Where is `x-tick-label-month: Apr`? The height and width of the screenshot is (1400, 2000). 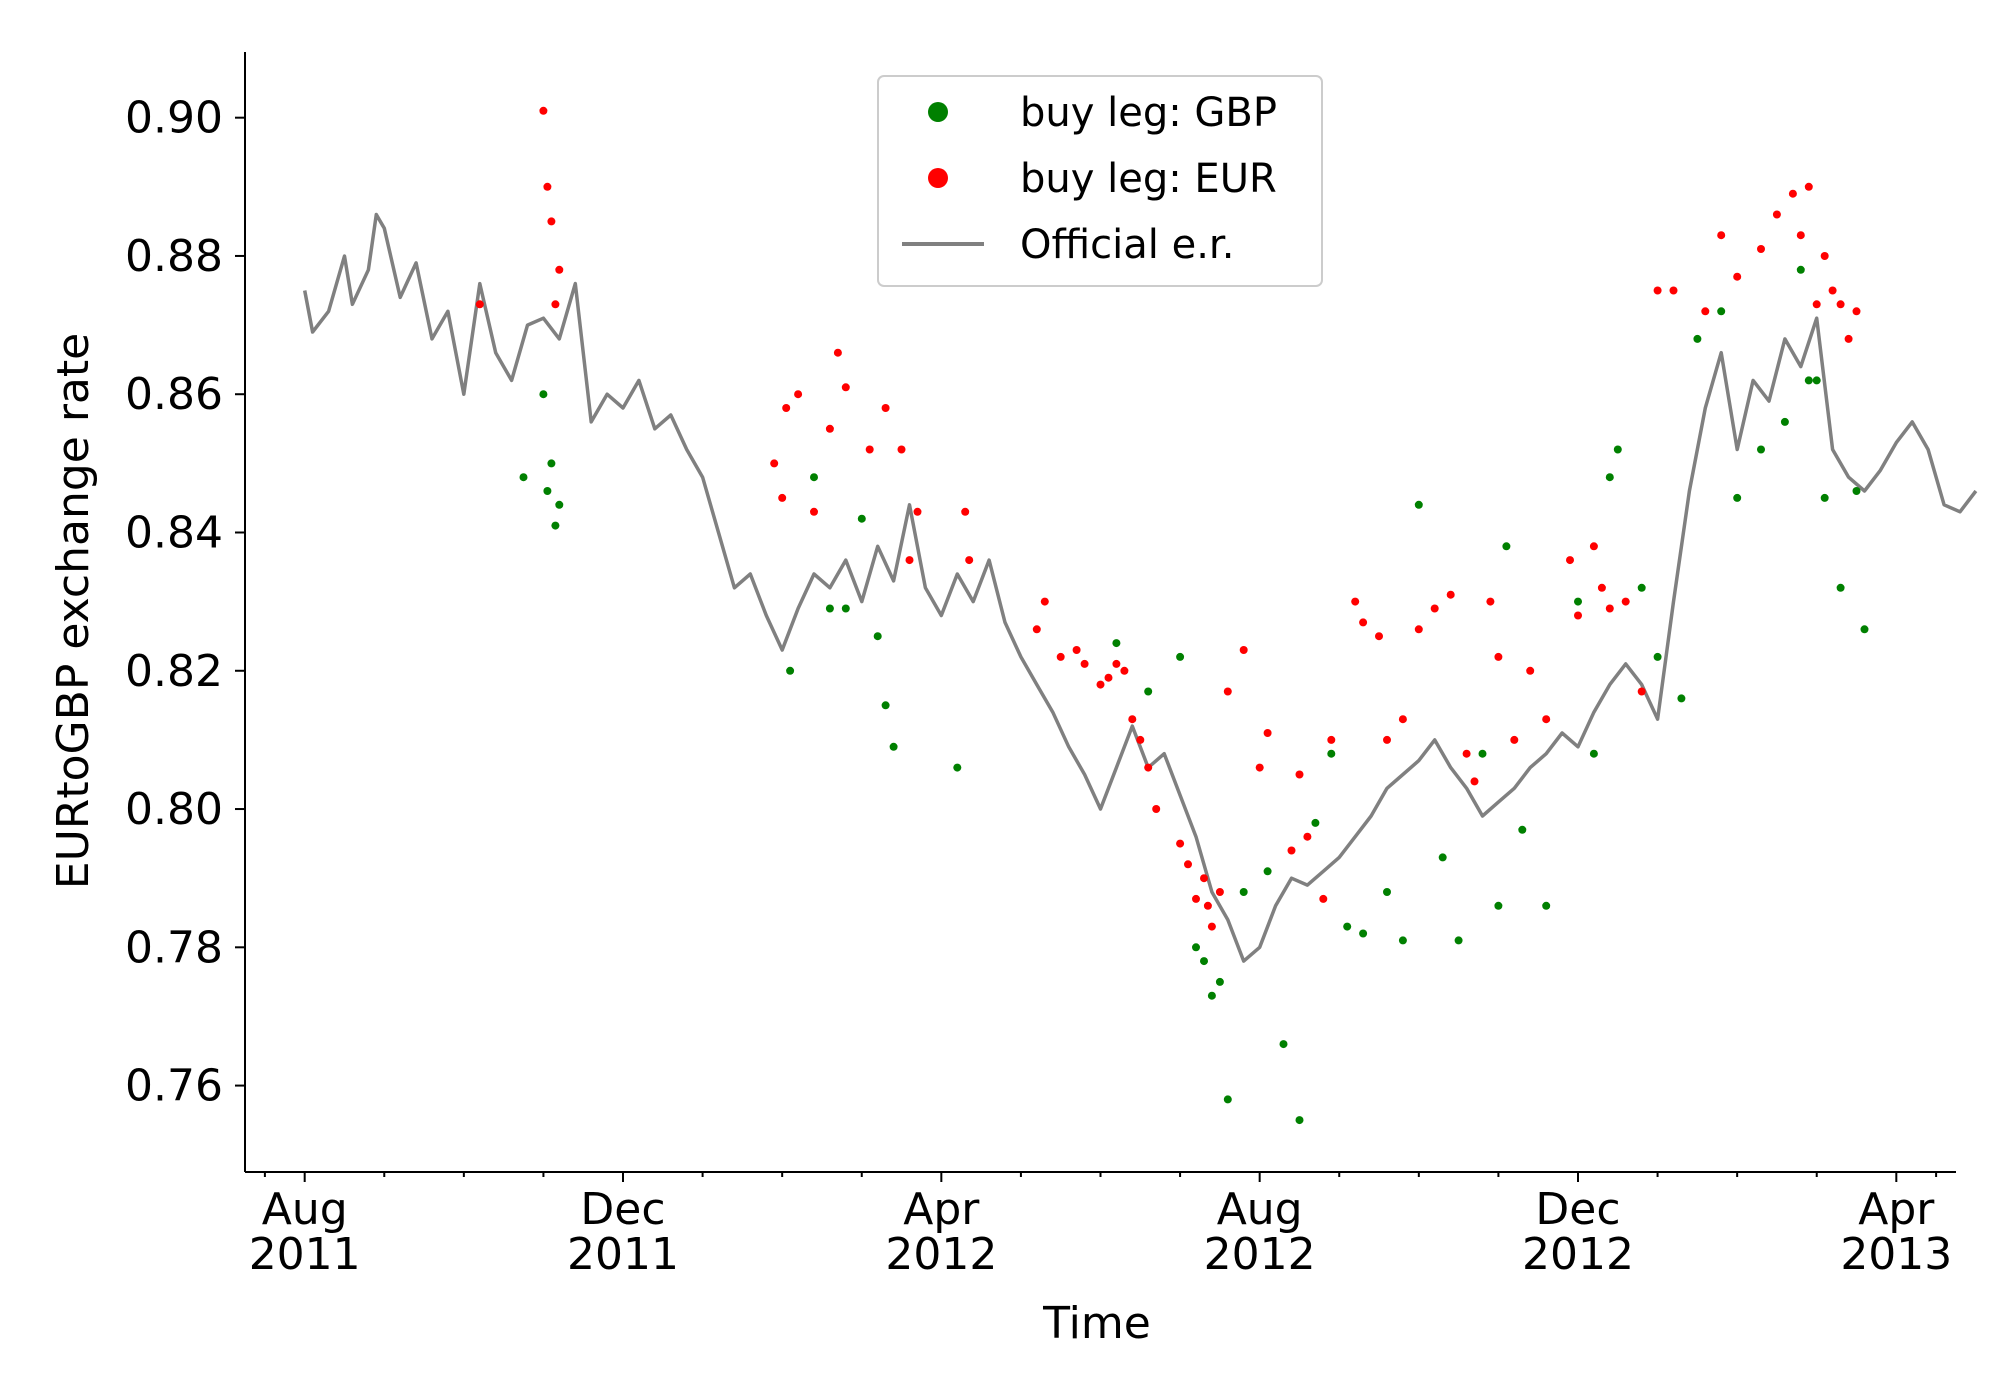
x-tick-label-month: Apr is located at coordinates (1896, 1209).